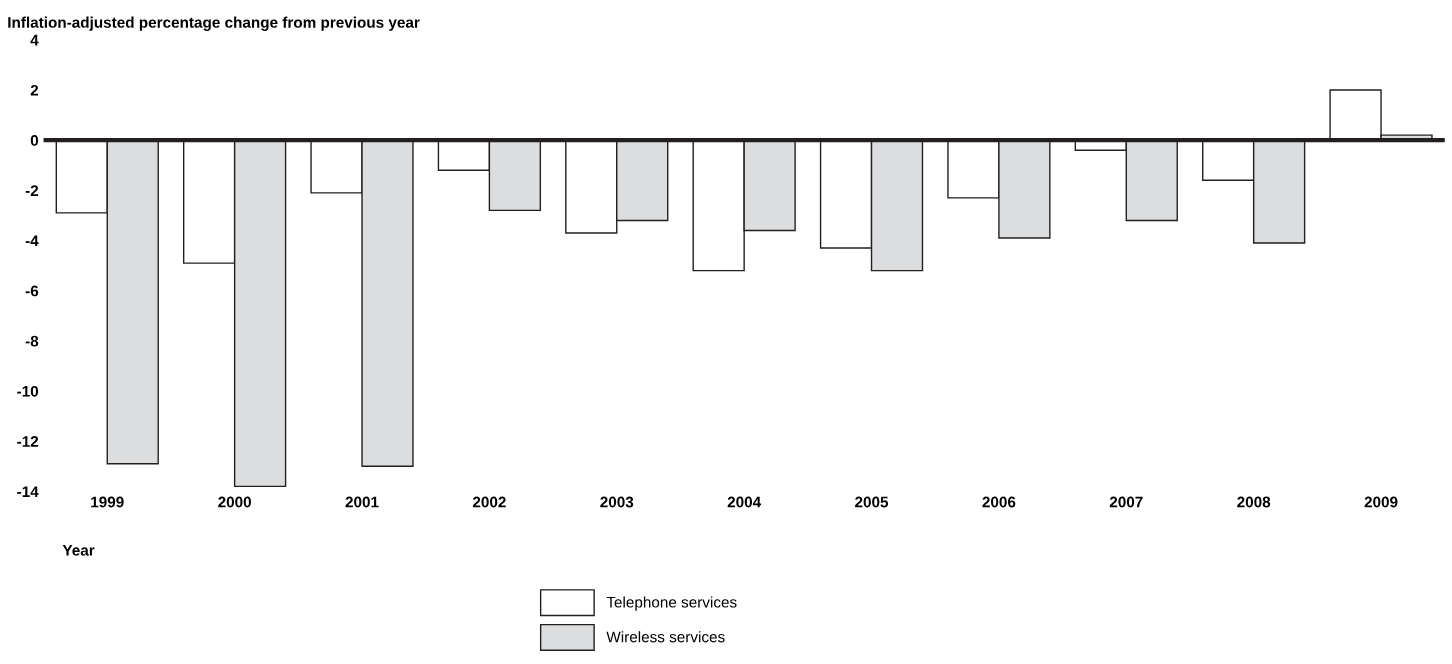  Describe the element at coordinates (34, 140) in the screenshot. I see `y-tick-label: 0` at that location.